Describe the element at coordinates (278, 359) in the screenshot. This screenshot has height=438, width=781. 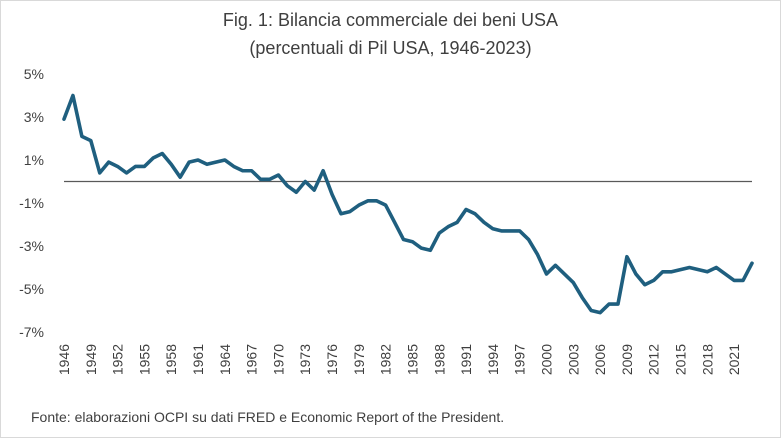
I see `x-tick-label: 1970` at that location.